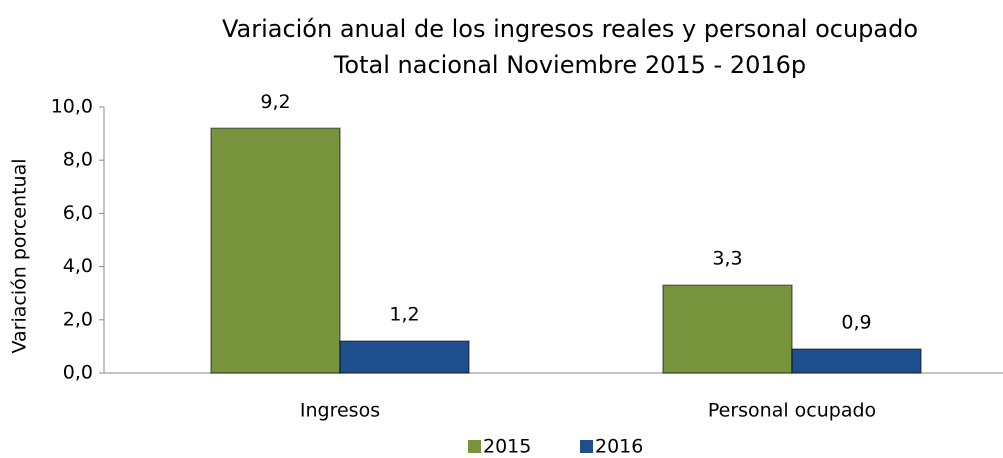 This screenshot has width=1003, height=458. Describe the element at coordinates (569, 65) in the screenshot. I see `chart-subtitle: Total nacional Noviembre 2015 - 2016p` at that location.